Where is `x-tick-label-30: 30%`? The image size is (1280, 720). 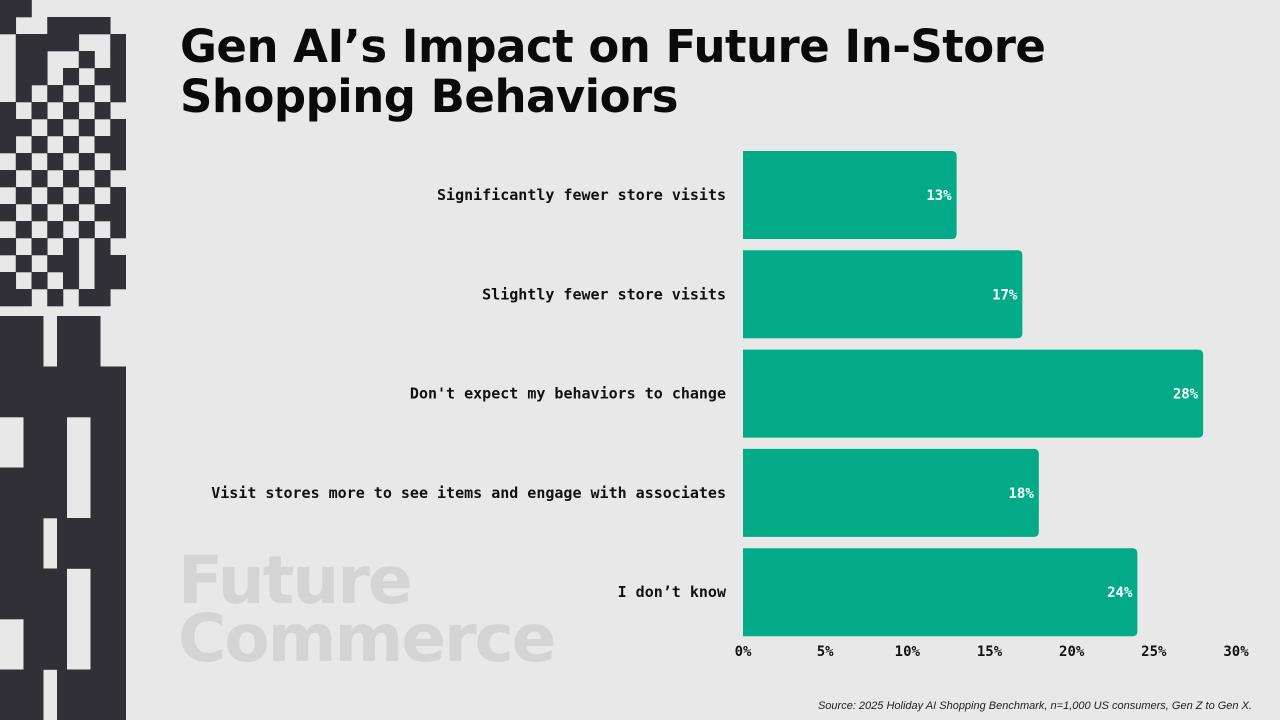
x-tick-label-30: 30% is located at coordinates (1236, 652).